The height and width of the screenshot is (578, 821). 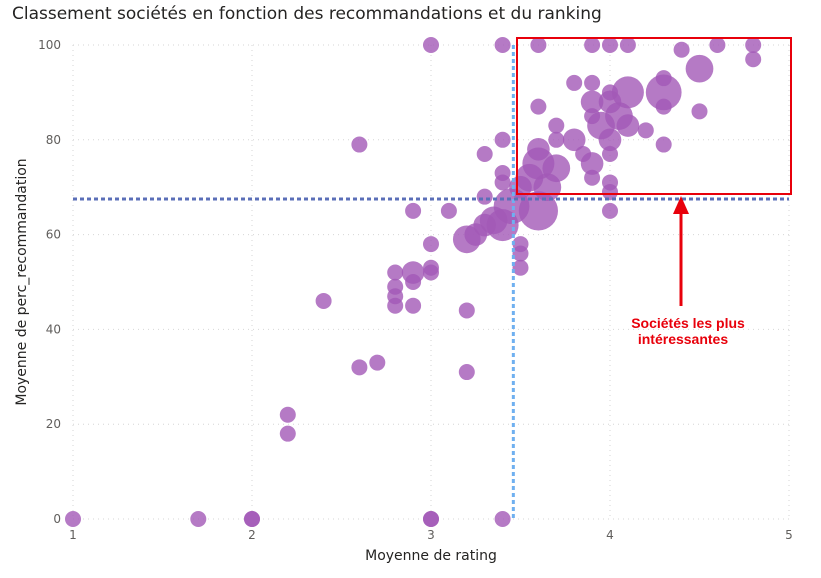 What do you see at coordinates (53, 424) in the screenshot?
I see `y-tick-label: 20` at bounding box center [53, 424].